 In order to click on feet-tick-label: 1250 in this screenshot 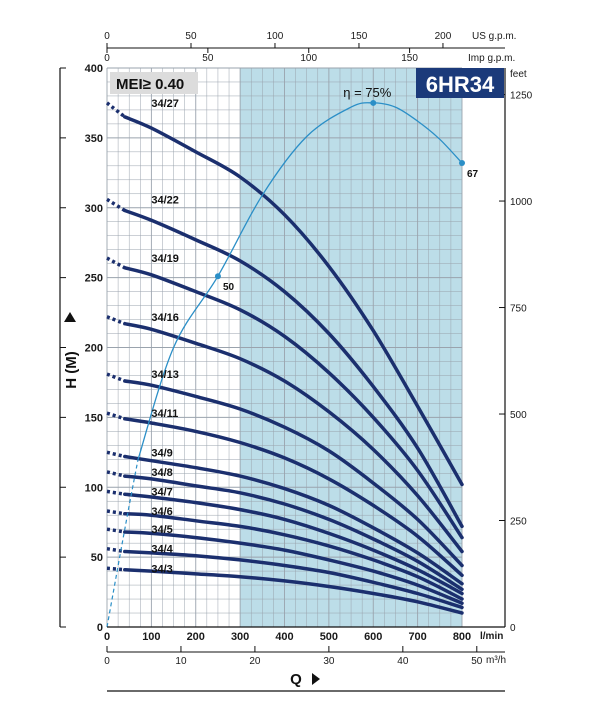, I will do `click(521, 96)`.